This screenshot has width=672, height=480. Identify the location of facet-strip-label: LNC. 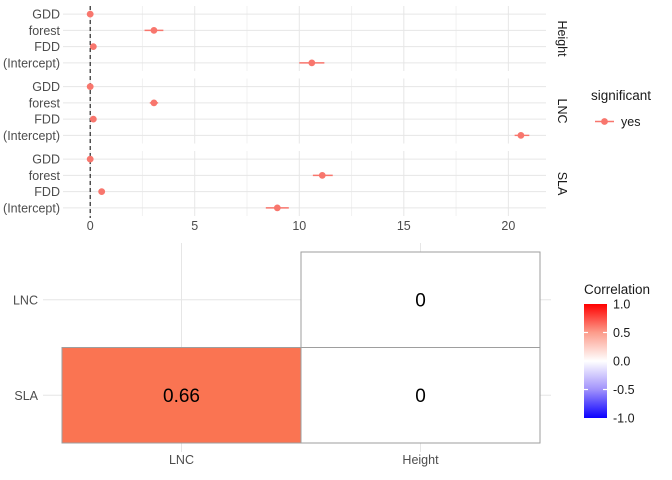
(562, 110).